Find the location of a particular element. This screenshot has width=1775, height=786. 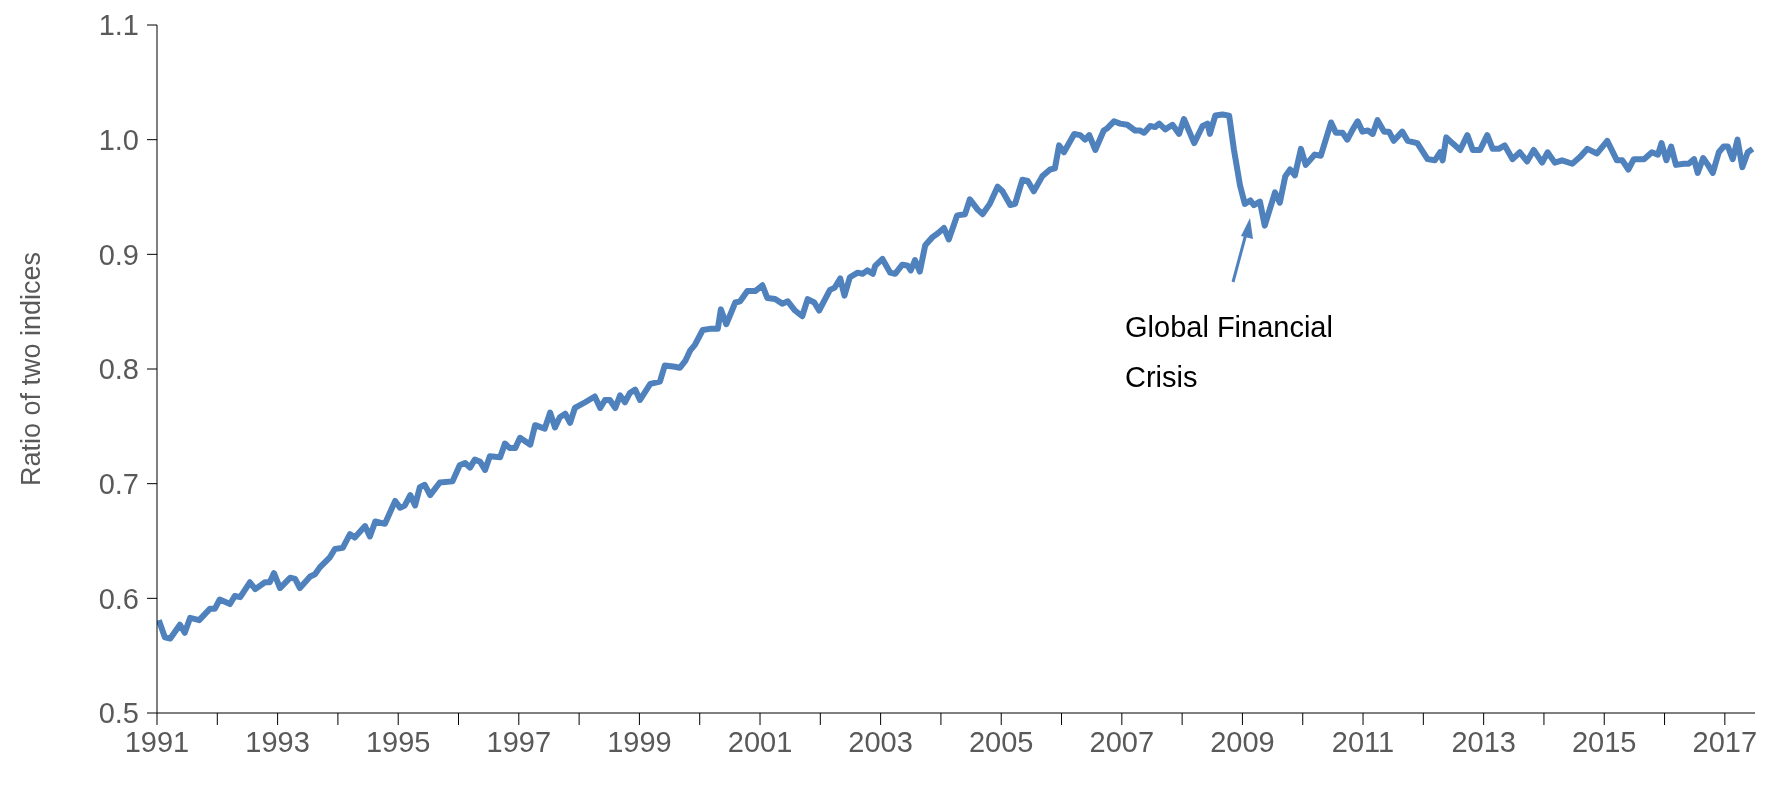

x-tick-label: 2001 is located at coordinates (760, 741).